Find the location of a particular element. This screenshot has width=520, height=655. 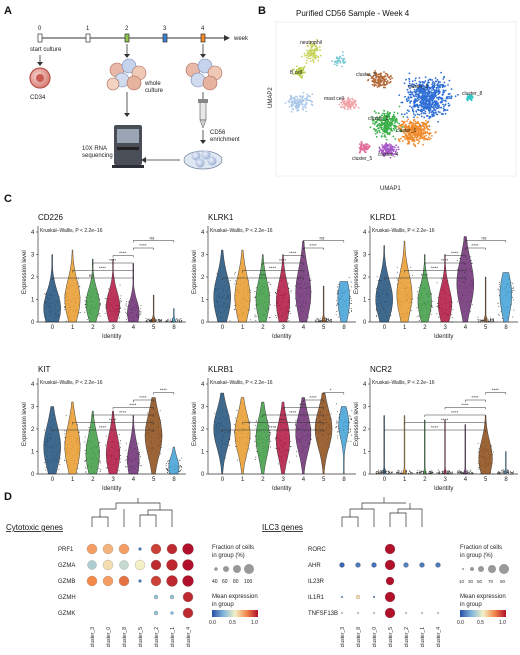

x-tick-label: 1 is located at coordinates (405, 480).